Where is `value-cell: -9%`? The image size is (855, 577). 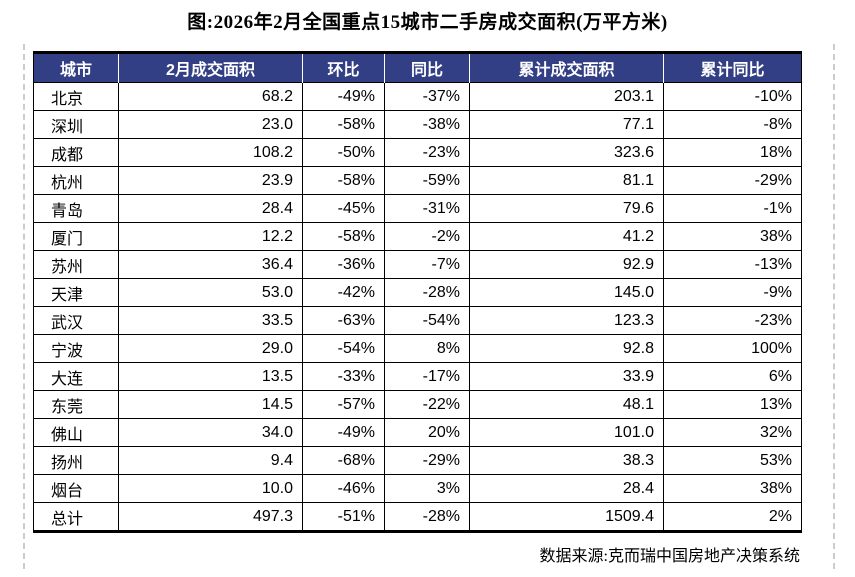 value-cell: -9% is located at coordinates (732, 292).